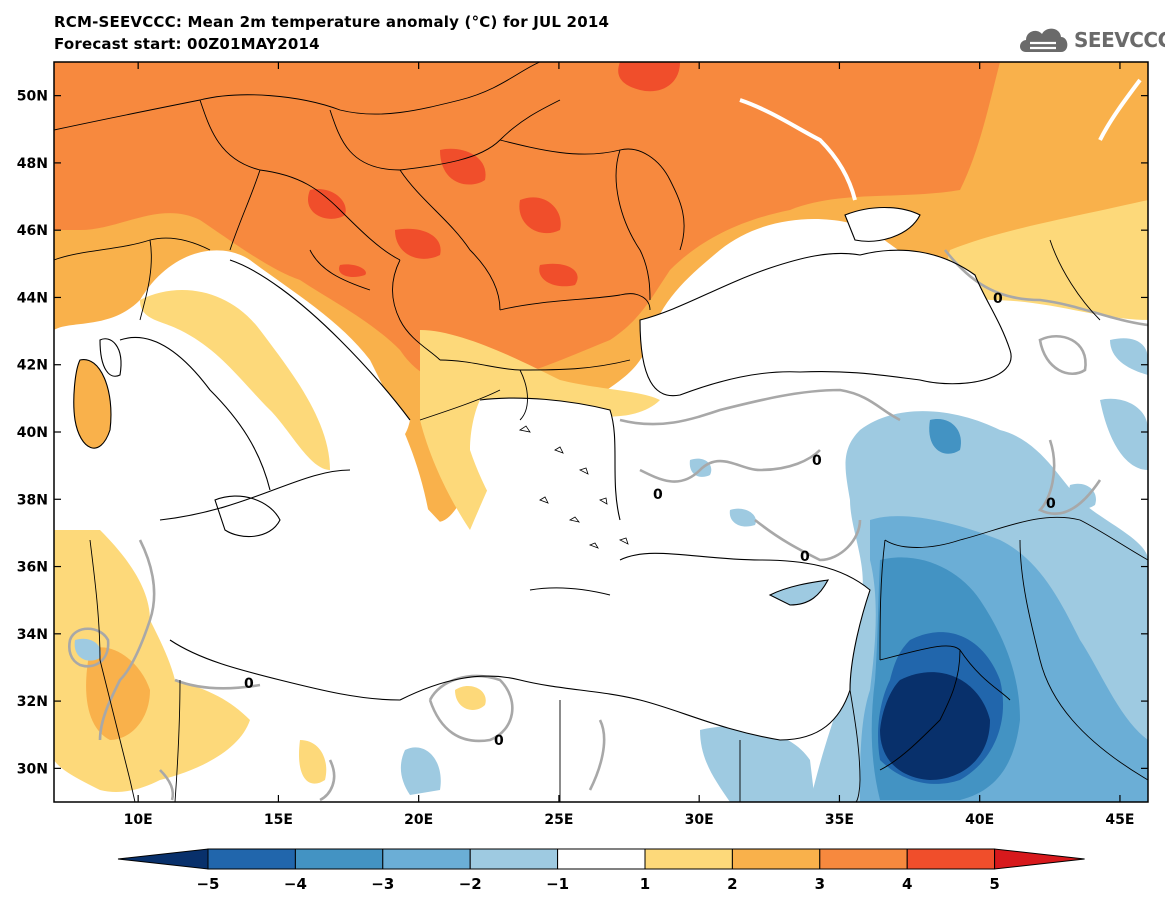  What do you see at coordinates (32, 635) in the screenshot?
I see `y-tick-label: 34N` at bounding box center [32, 635].